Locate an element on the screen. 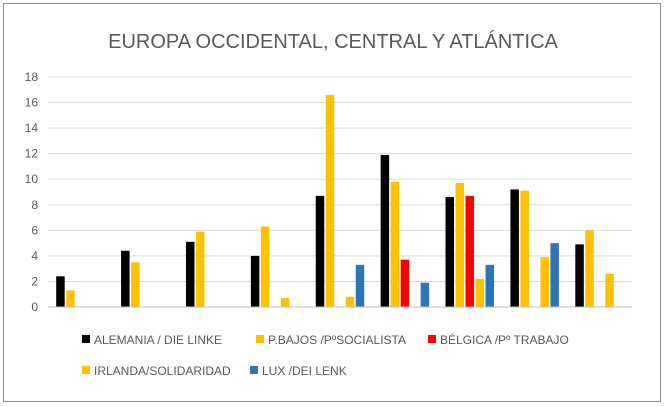 The height and width of the screenshot is (407, 666). y-tick-label: 2 is located at coordinates (34, 281).